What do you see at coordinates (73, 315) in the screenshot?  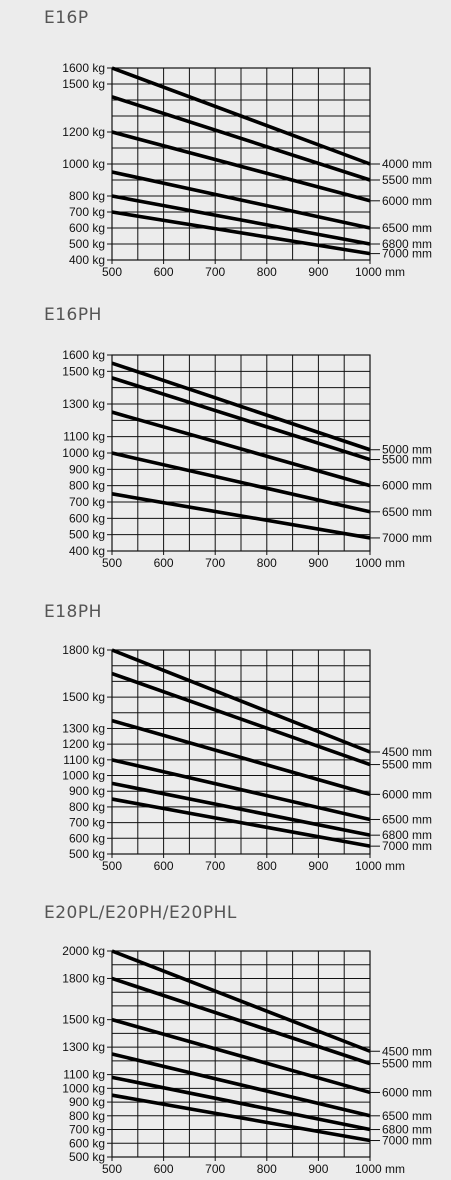 I see `chart-title: E16PH` at bounding box center [73, 315].